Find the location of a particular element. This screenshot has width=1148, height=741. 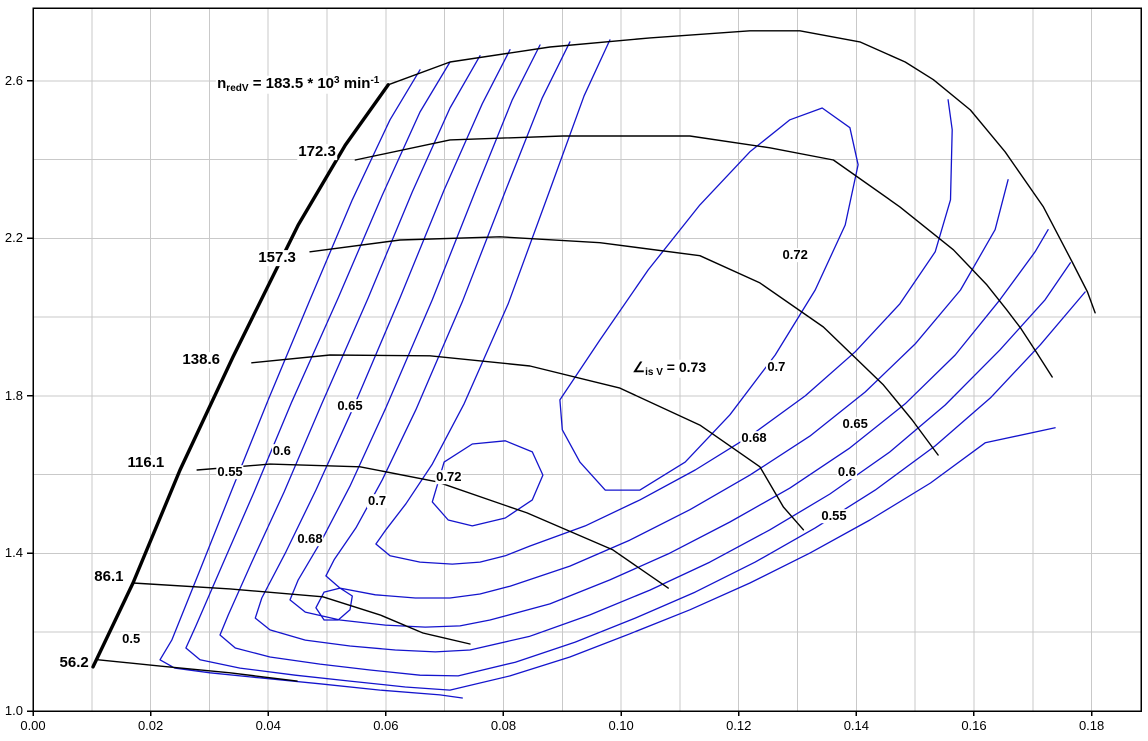

contour-label-0.6-11: 0.6 is located at coordinates (846, 472).